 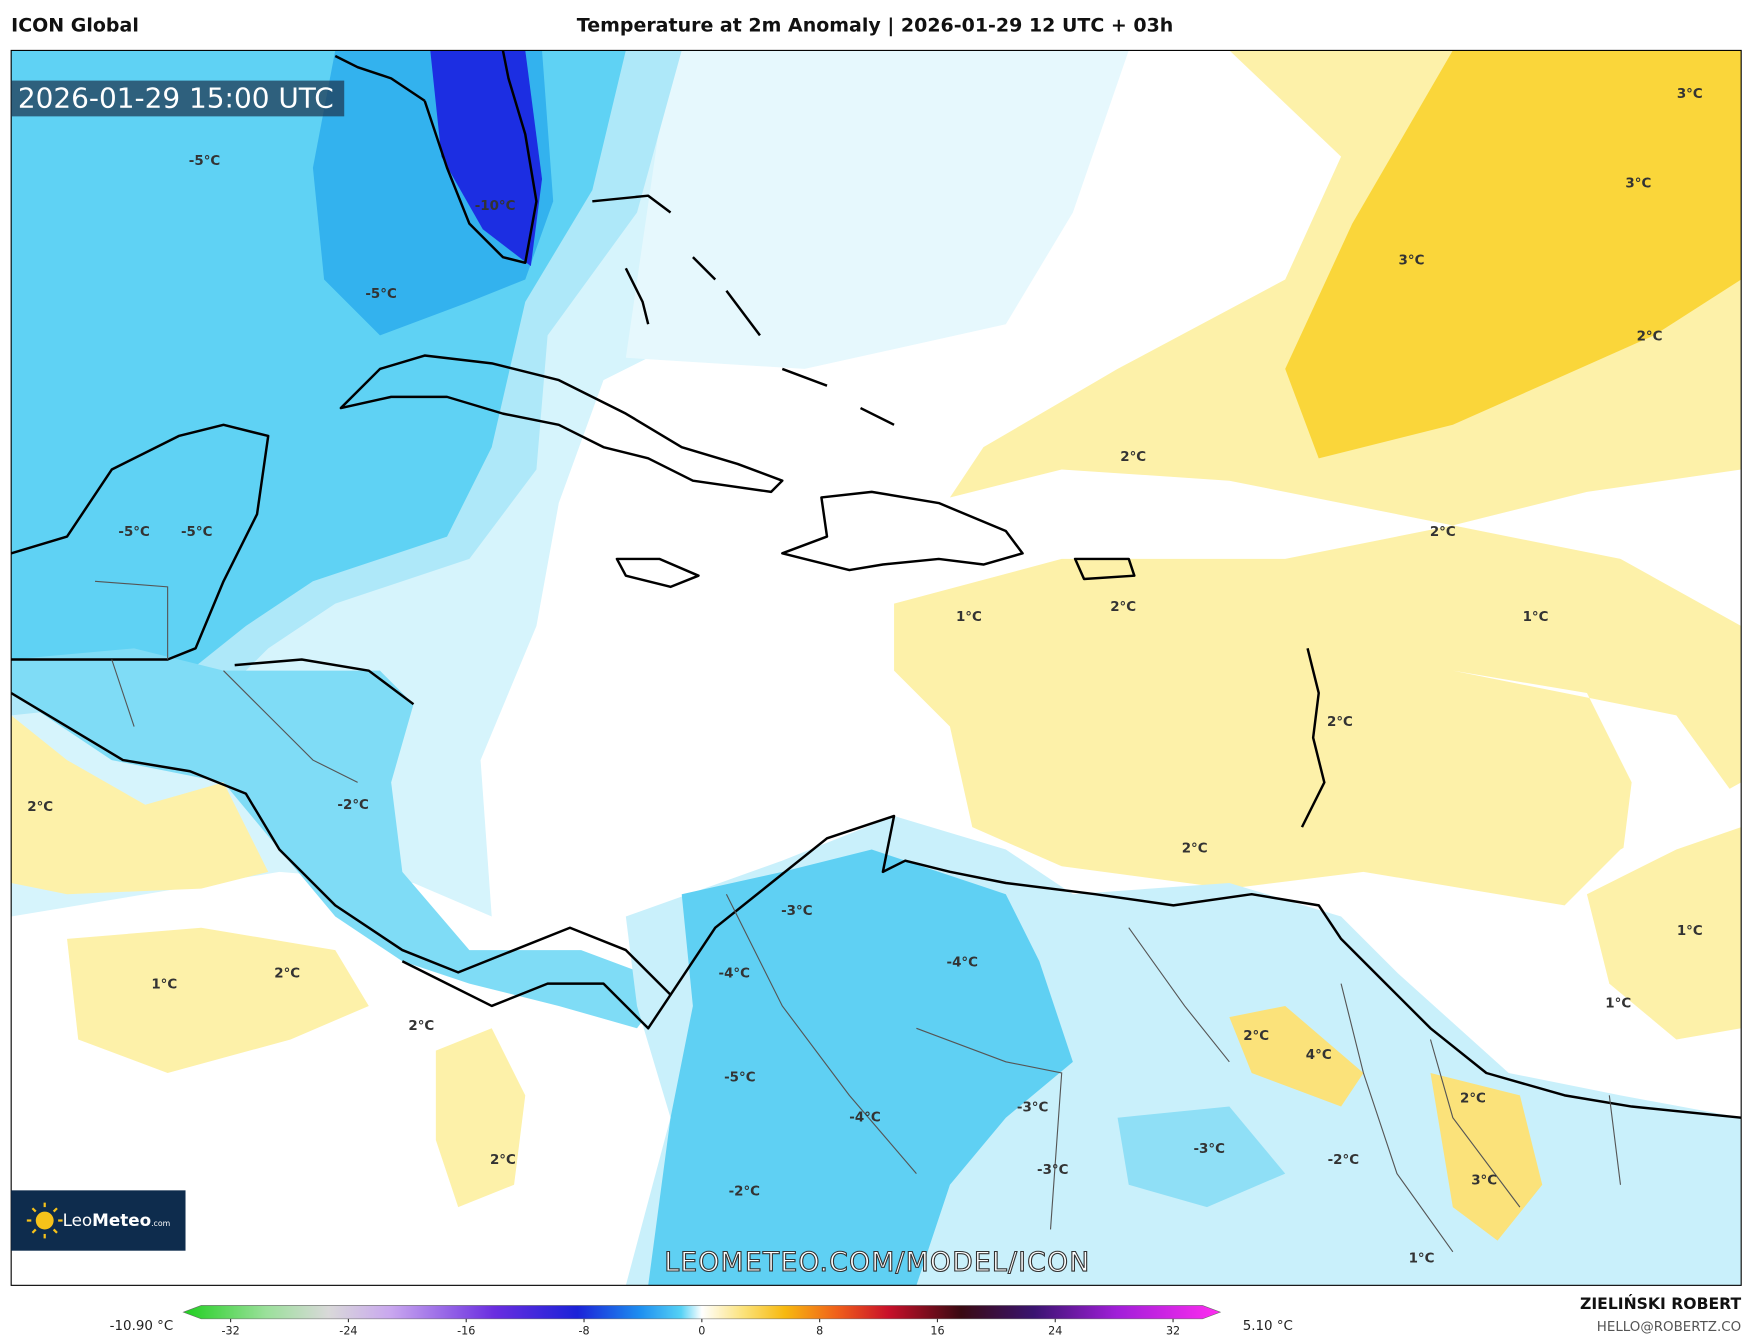 What do you see at coordinates (1055, 1331) in the screenshot?
I see `tick-label: 24` at bounding box center [1055, 1331].